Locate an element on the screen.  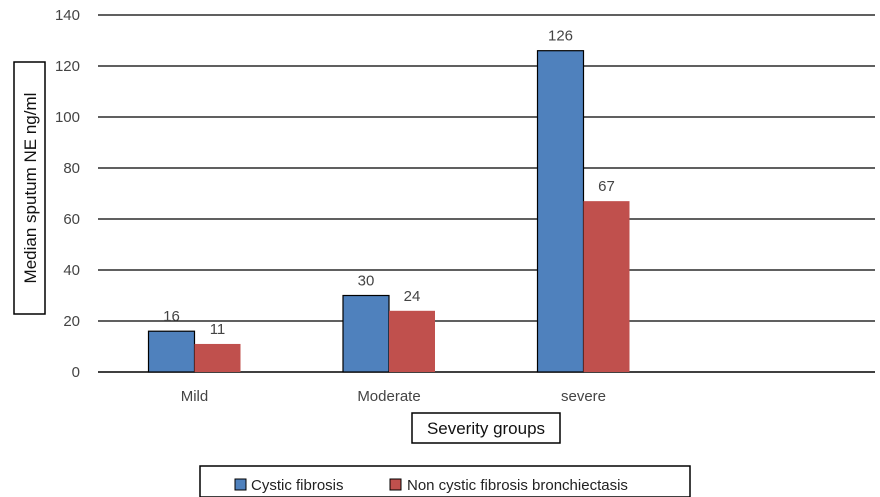
y-tick-label: 40 is located at coordinates (71, 270).